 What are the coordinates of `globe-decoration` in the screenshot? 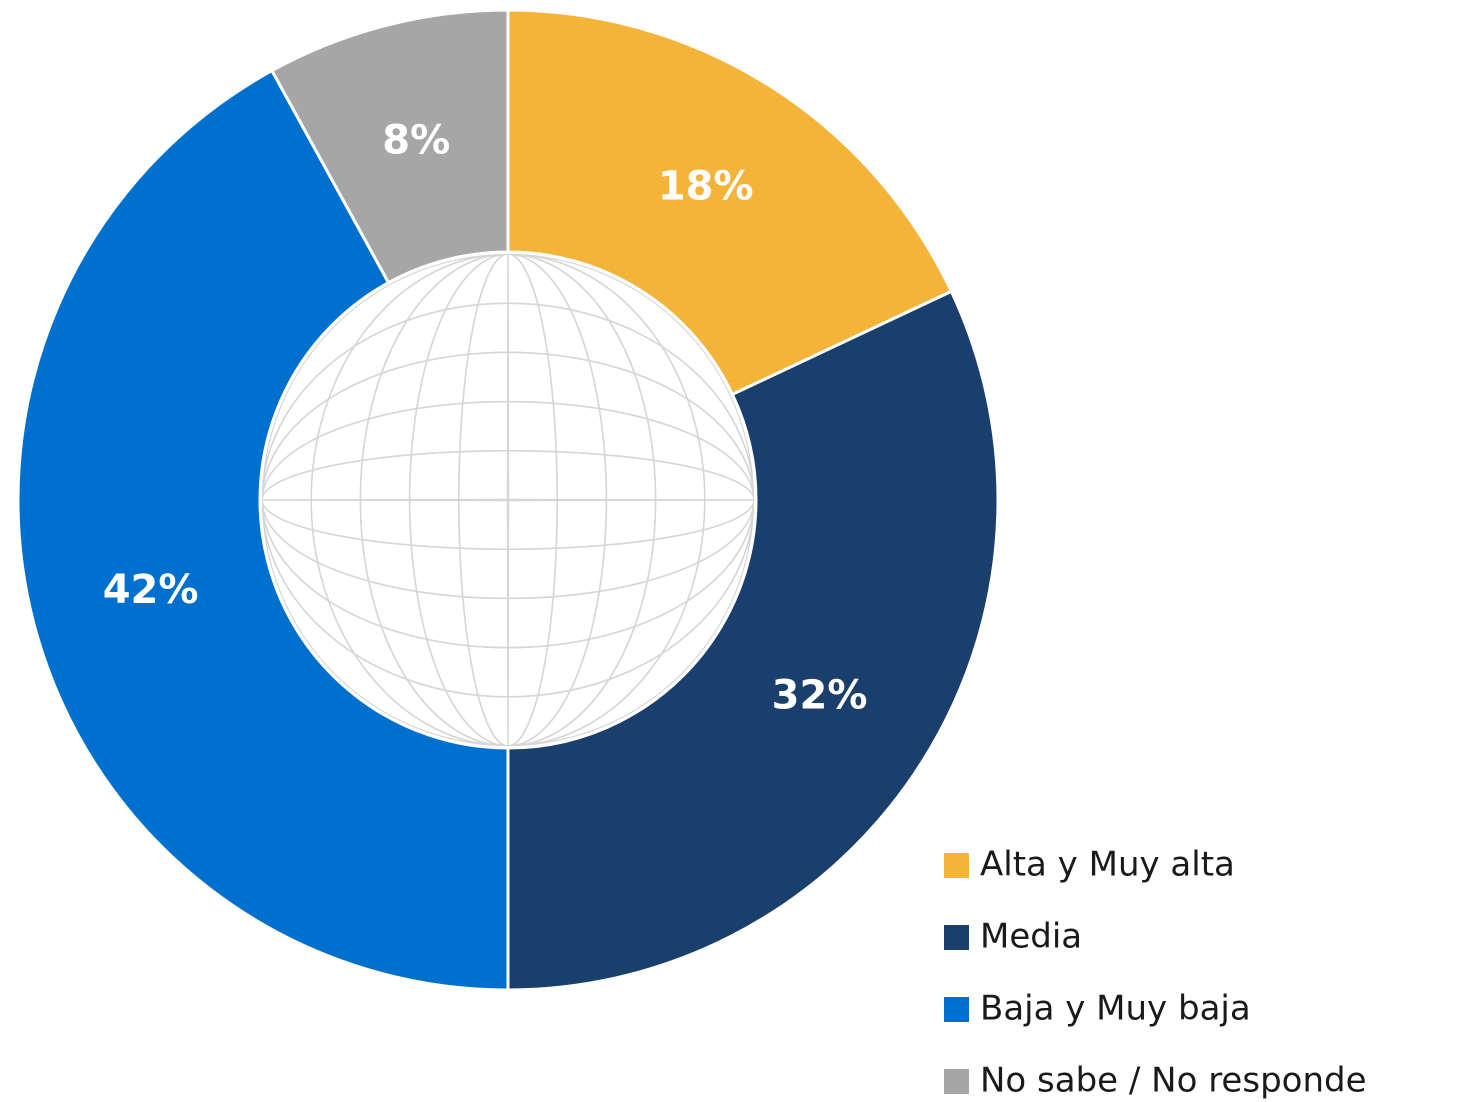 It's located at (508, 500).